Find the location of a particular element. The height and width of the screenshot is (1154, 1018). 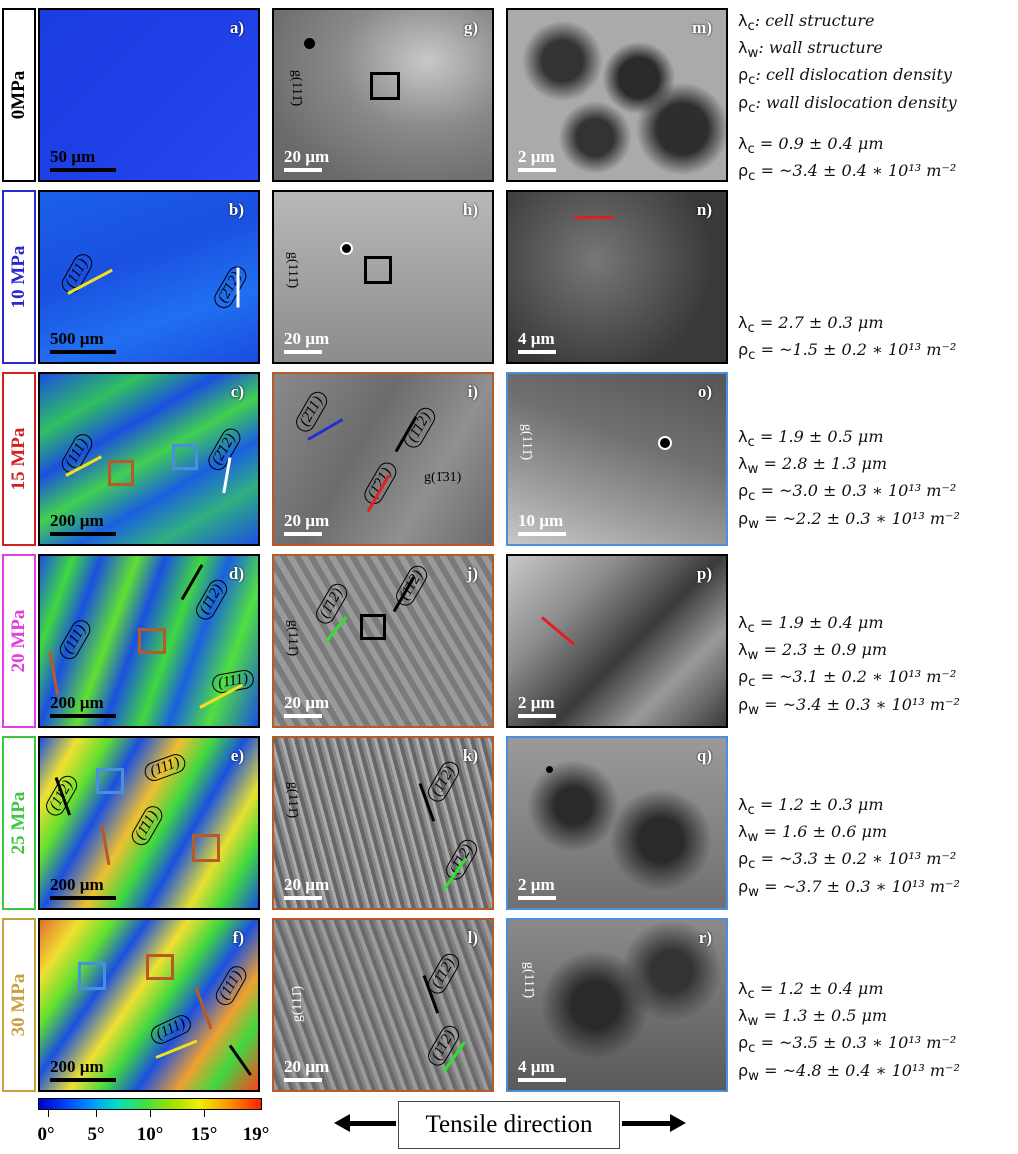

scale-bar: 2 µm is located at coordinates (537, 705).